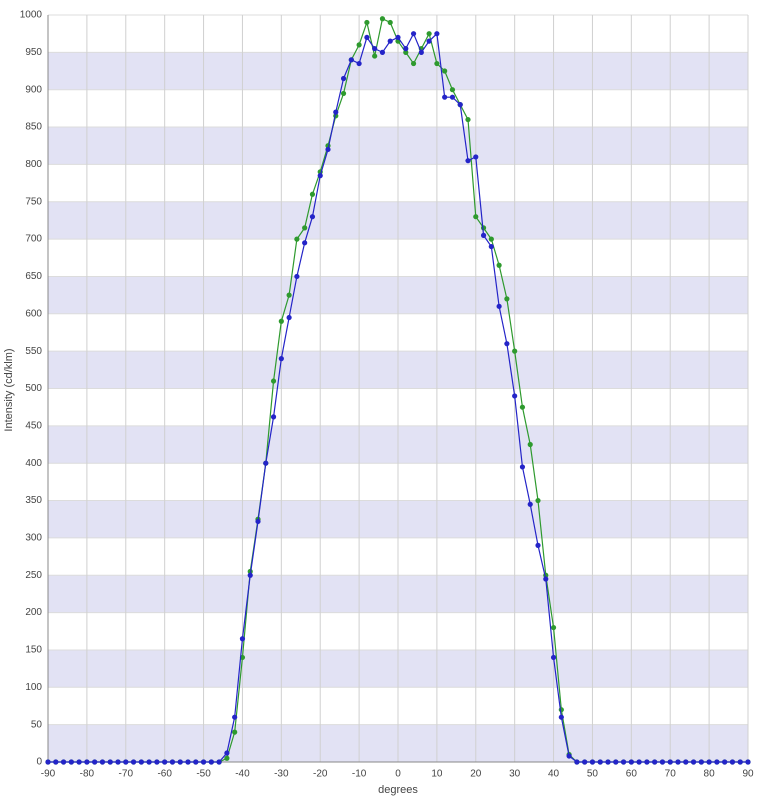 This screenshot has width=758, height=810. Describe the element at coordinates (671, 774) in the screenshot. I see `x-tick-label: 70` at that location.